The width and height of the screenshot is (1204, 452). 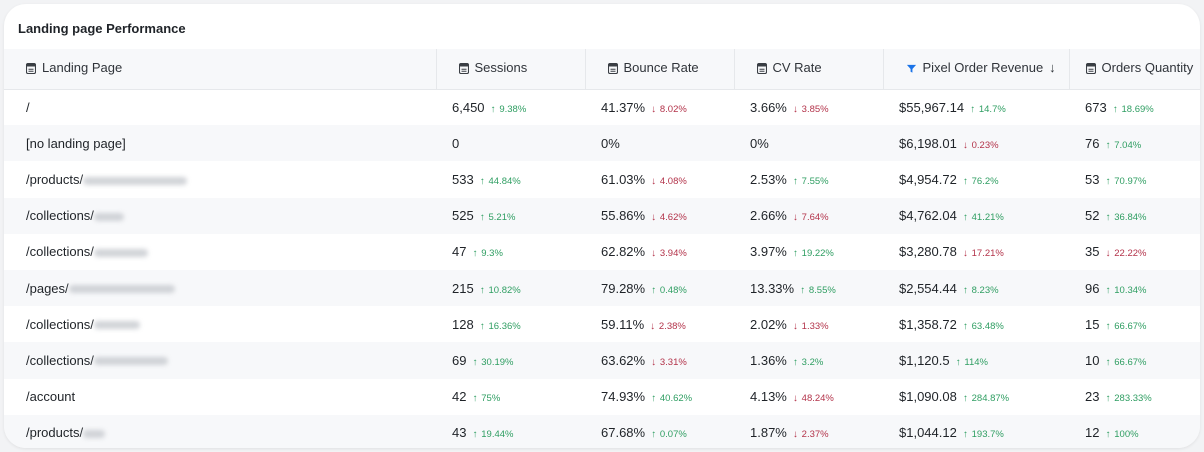 I want to click on bounce-rate-cell: 62.82% ↓ 3.94%, so click(x=659, y=252).